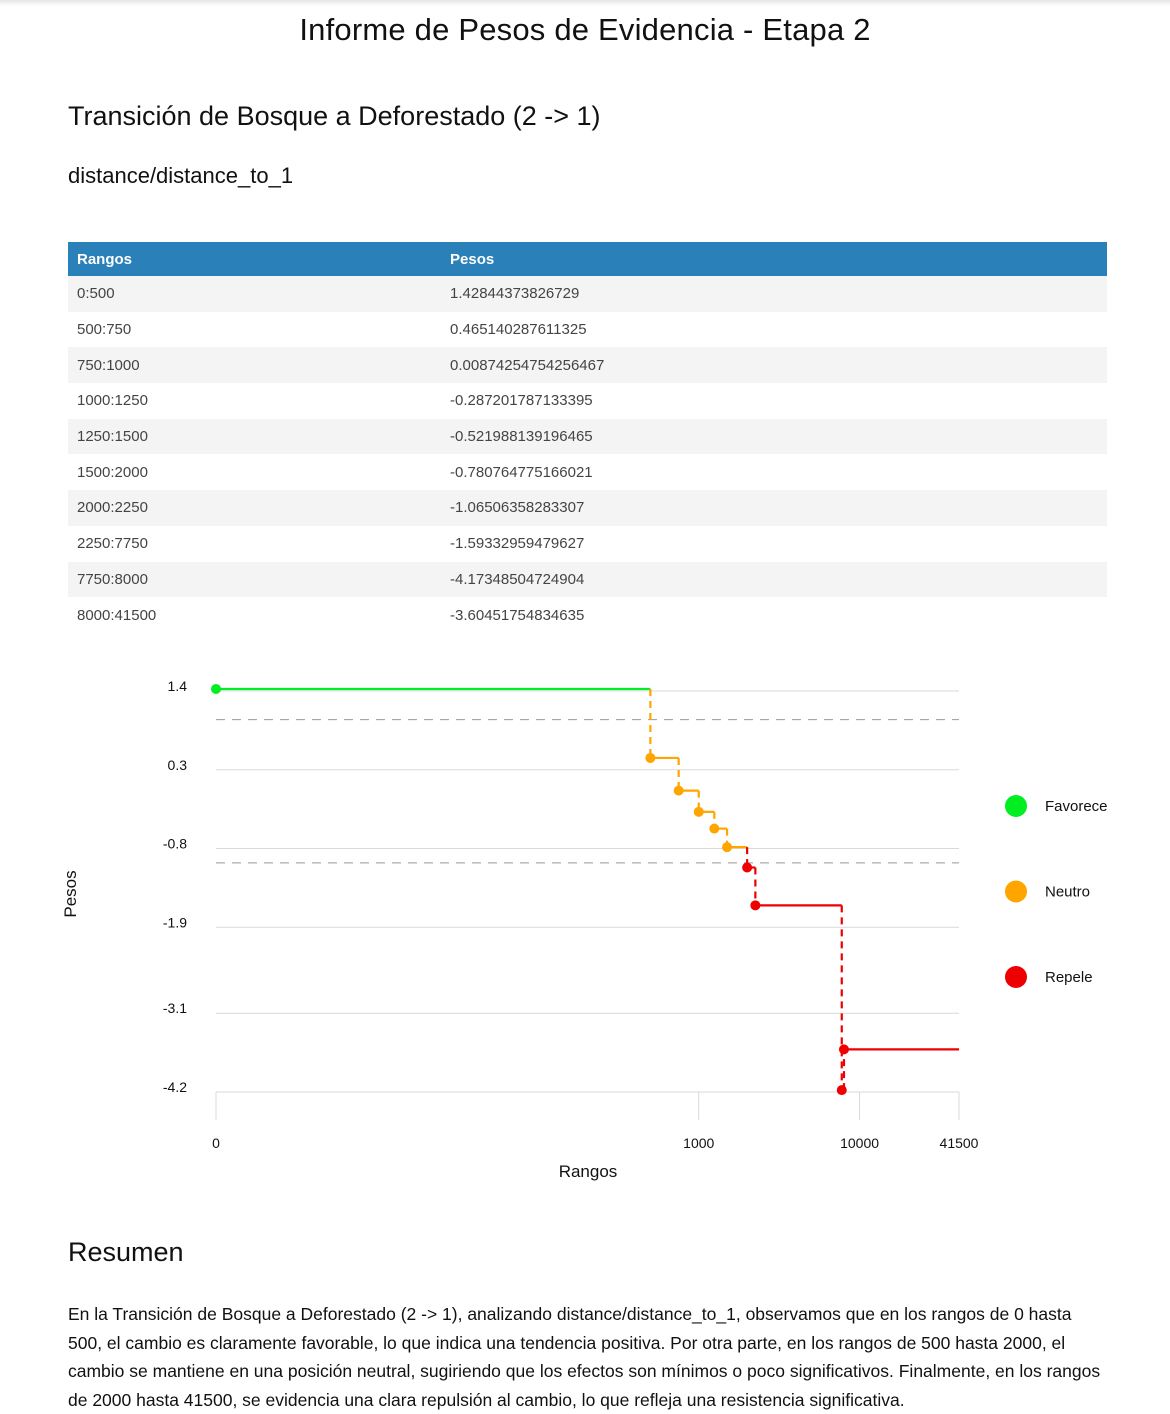 The height and width of the screenshot is (1414, 1170). Describe the element at coordinates (254, 294) in the screenshot. I see `cell-range: 0:500` at that location.